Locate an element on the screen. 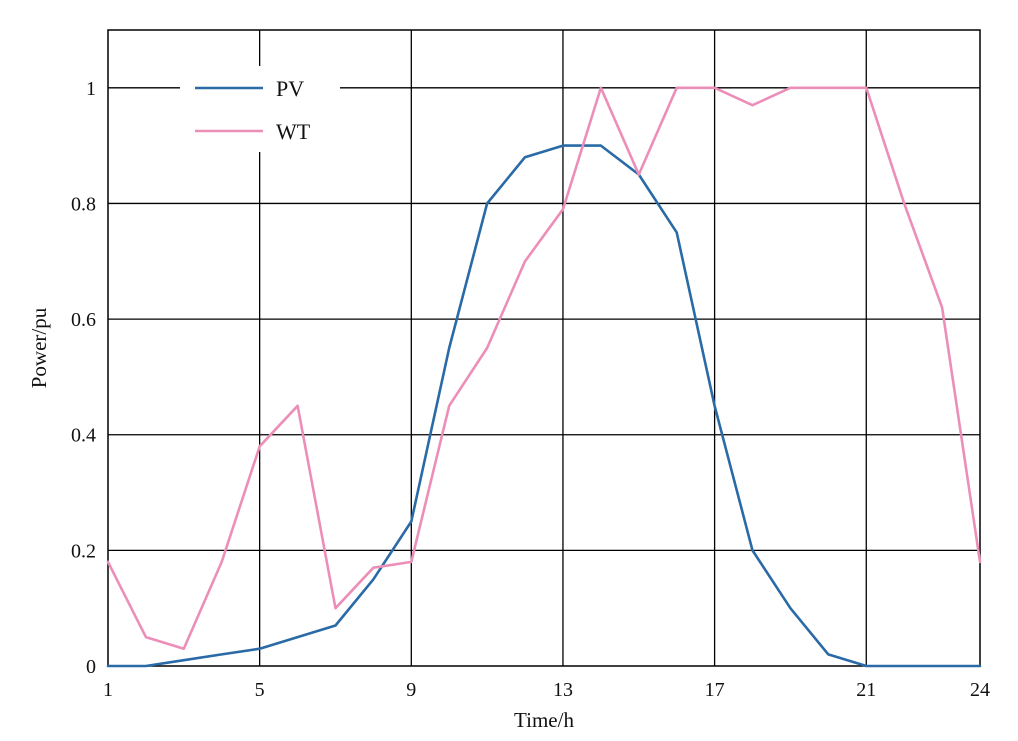  x-tick-labels: 1 5 9 13 17 21 24 is located at coordinates (546, 690).